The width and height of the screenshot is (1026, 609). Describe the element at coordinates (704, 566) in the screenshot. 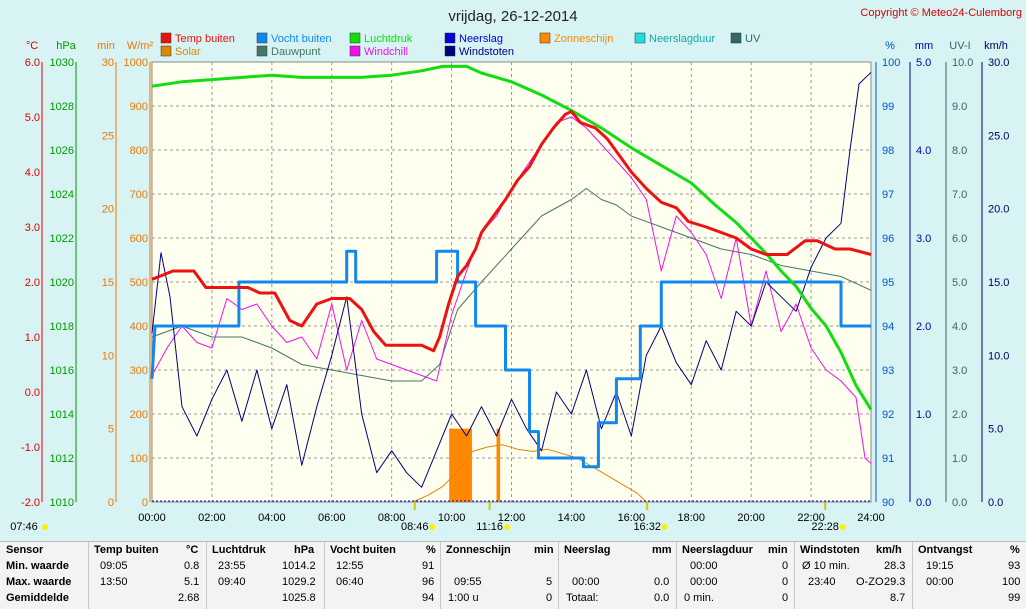

I see `rainduration-min-time: 00:00` at that location.